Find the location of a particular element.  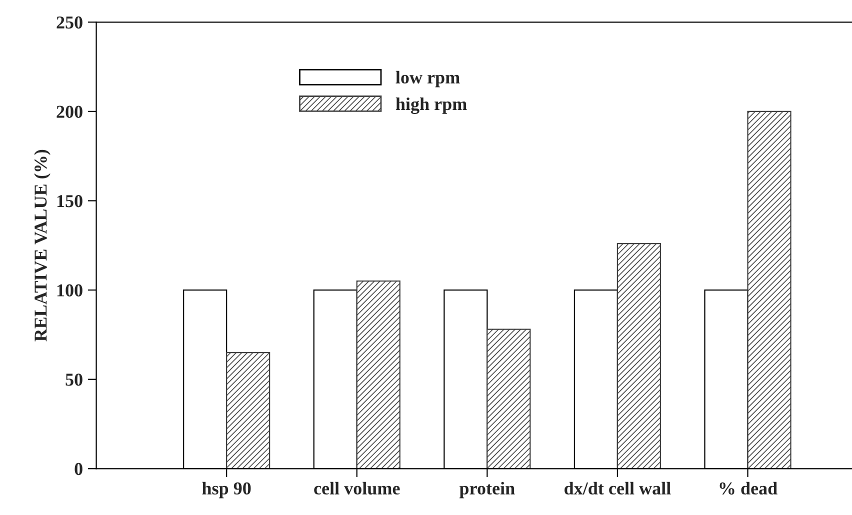

y-tick-label: 50 is located at coordinates (74, 380).